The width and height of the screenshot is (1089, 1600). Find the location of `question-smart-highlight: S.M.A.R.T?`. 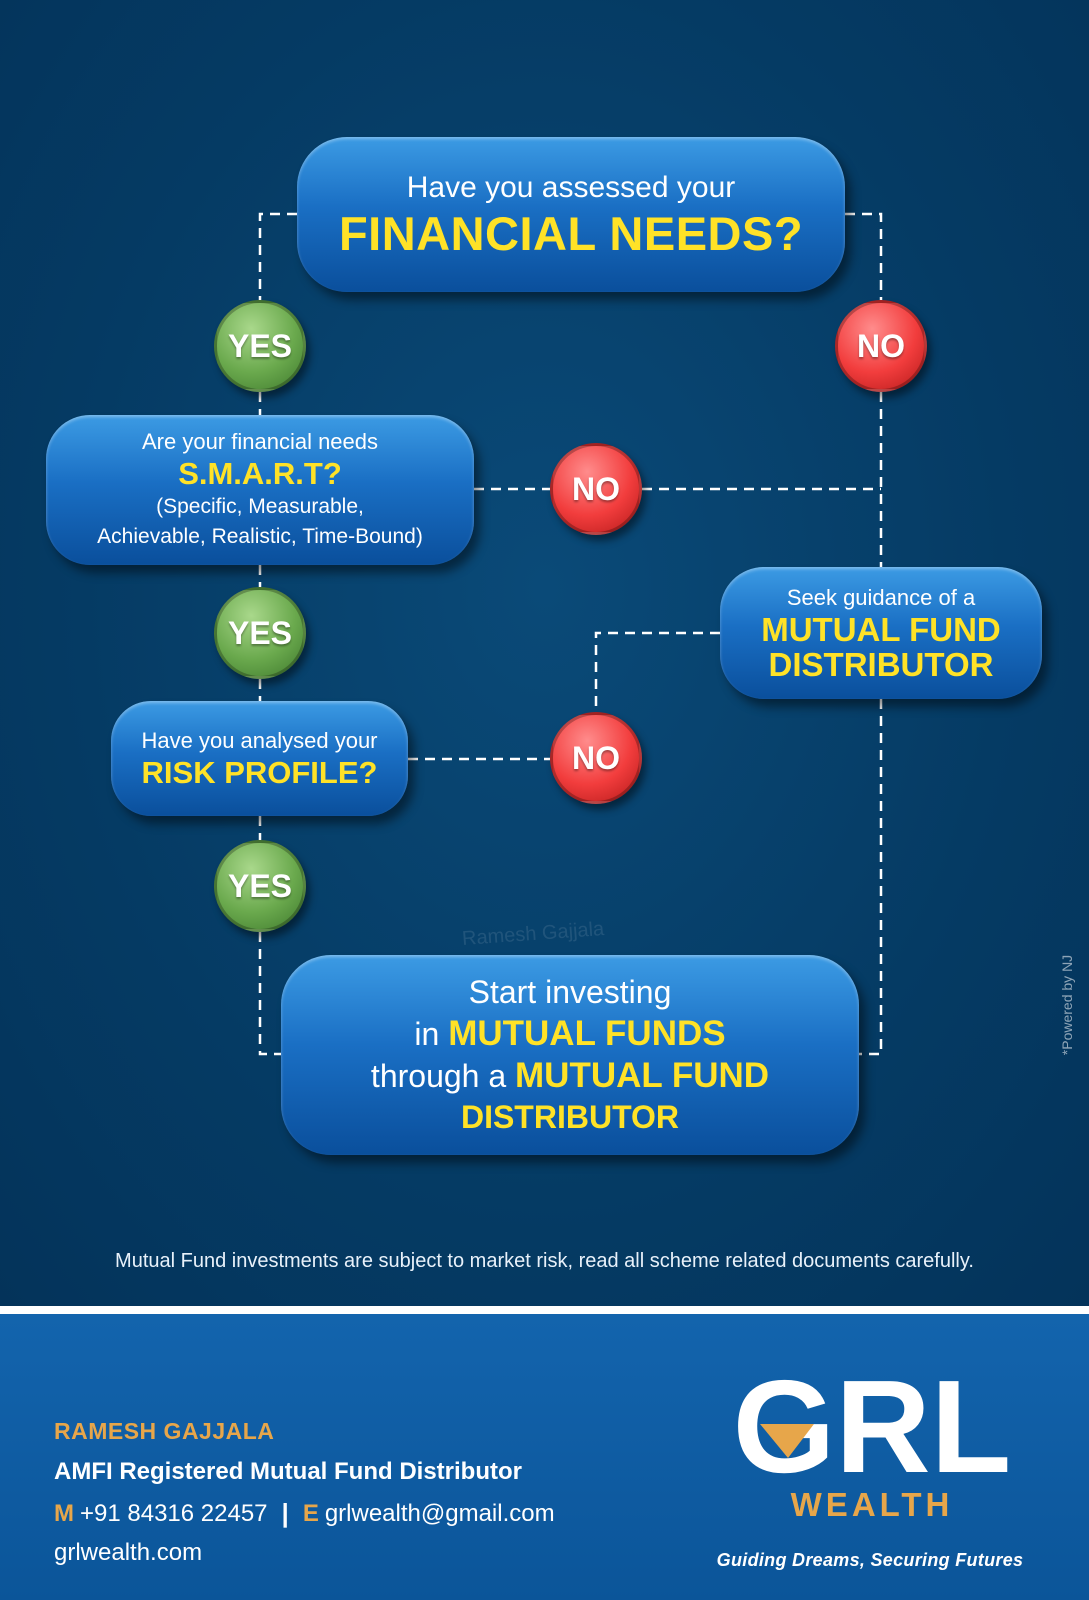

question-smart-highlight: S.M.A.R.T? is located at coordinates (260, 473).